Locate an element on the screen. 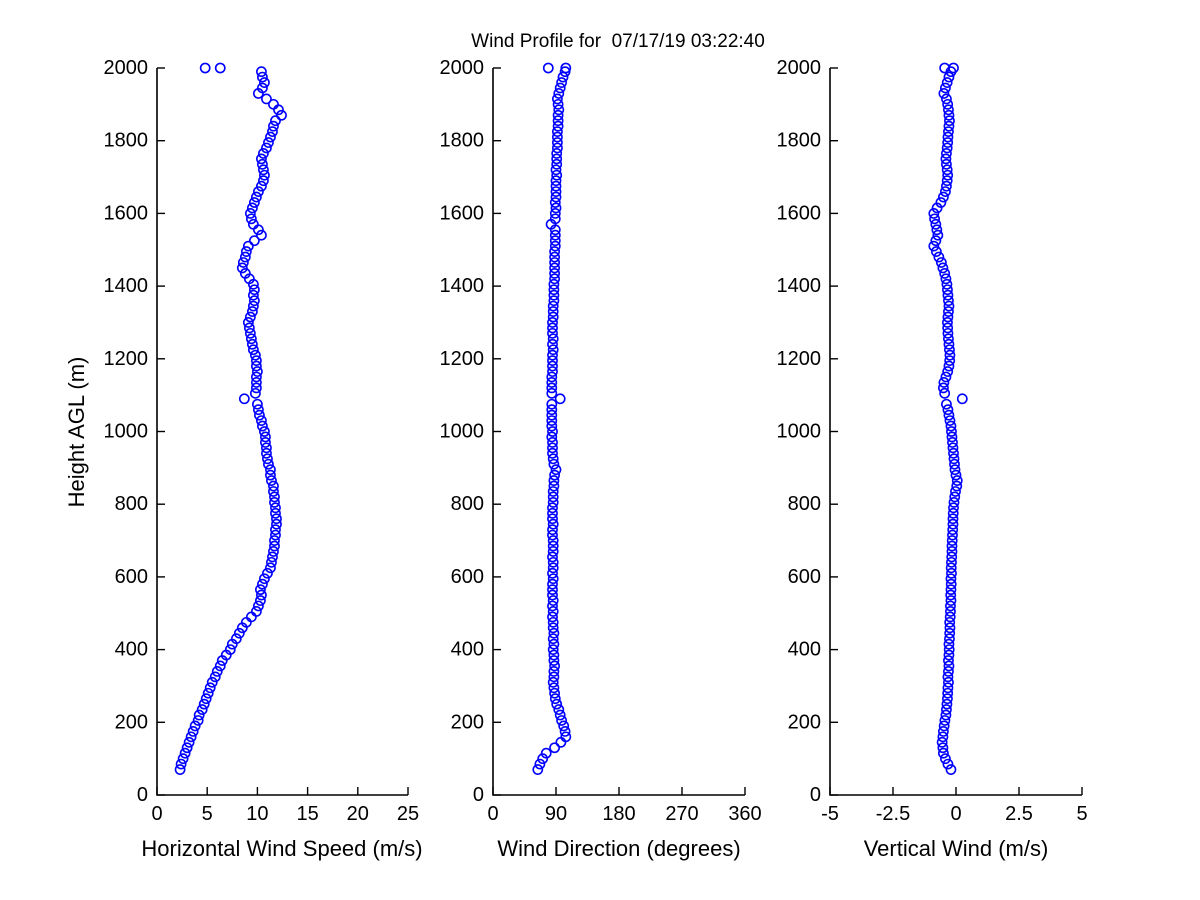 The image size is (1200, 900). y-tick-label: 1200 is located at coordinates (126, 359).